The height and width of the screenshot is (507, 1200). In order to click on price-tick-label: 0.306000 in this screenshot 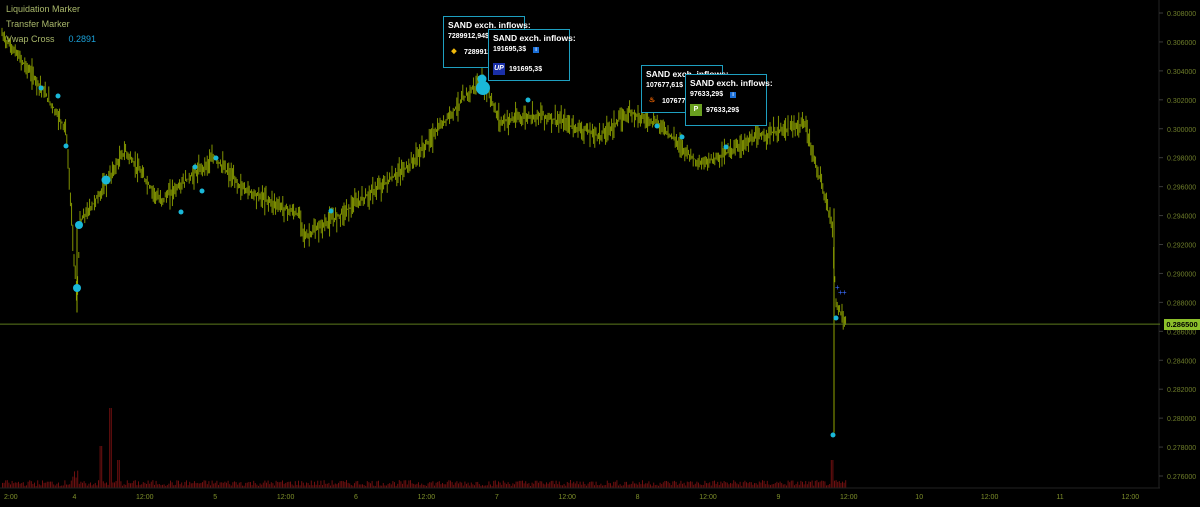, I will do `click(1181, 43)`.